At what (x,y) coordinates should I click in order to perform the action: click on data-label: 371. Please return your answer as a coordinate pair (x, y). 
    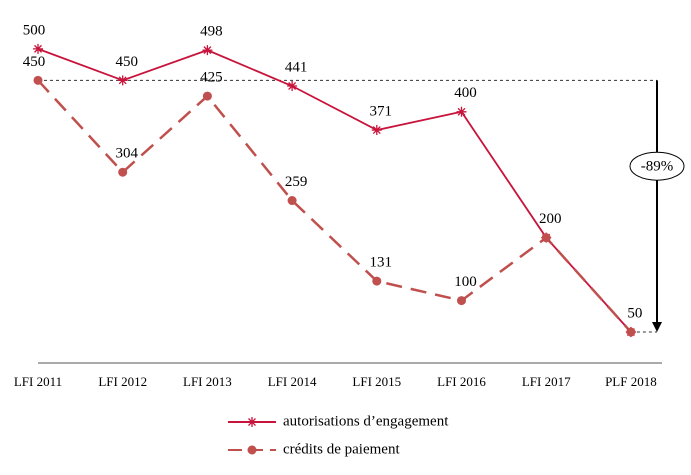
    Looking at the image, I should click on (381, 111).